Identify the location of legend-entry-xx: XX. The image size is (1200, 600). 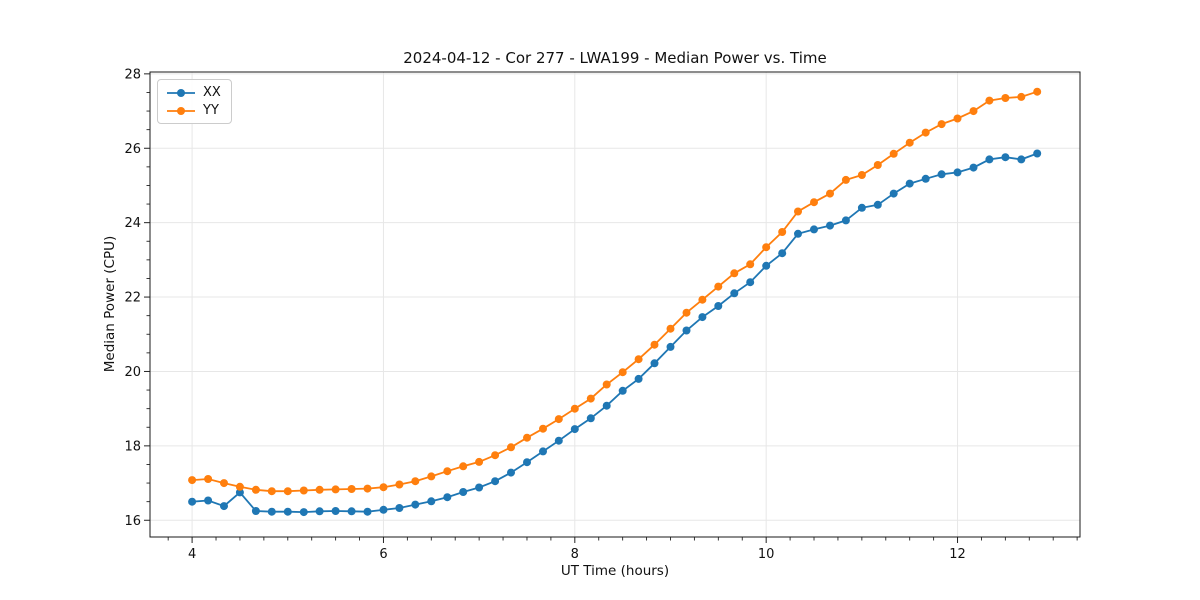
(193, 92).